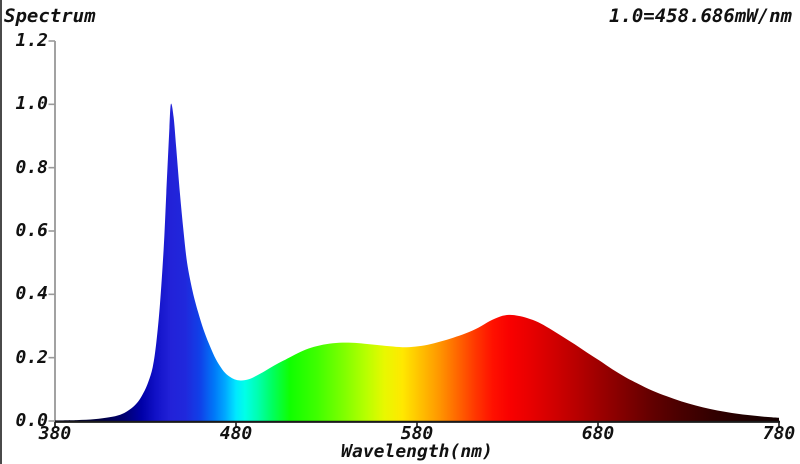  Describe the element at coordinates (417, 451) in the screenshot. I see `x-axis-label: Wavelength(nm)` at that location.